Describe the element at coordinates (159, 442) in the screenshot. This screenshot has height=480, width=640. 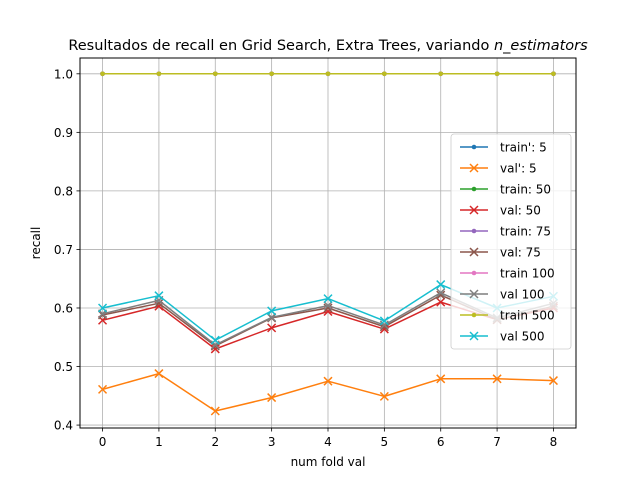
I see `x-tick-label: 1` at that location.